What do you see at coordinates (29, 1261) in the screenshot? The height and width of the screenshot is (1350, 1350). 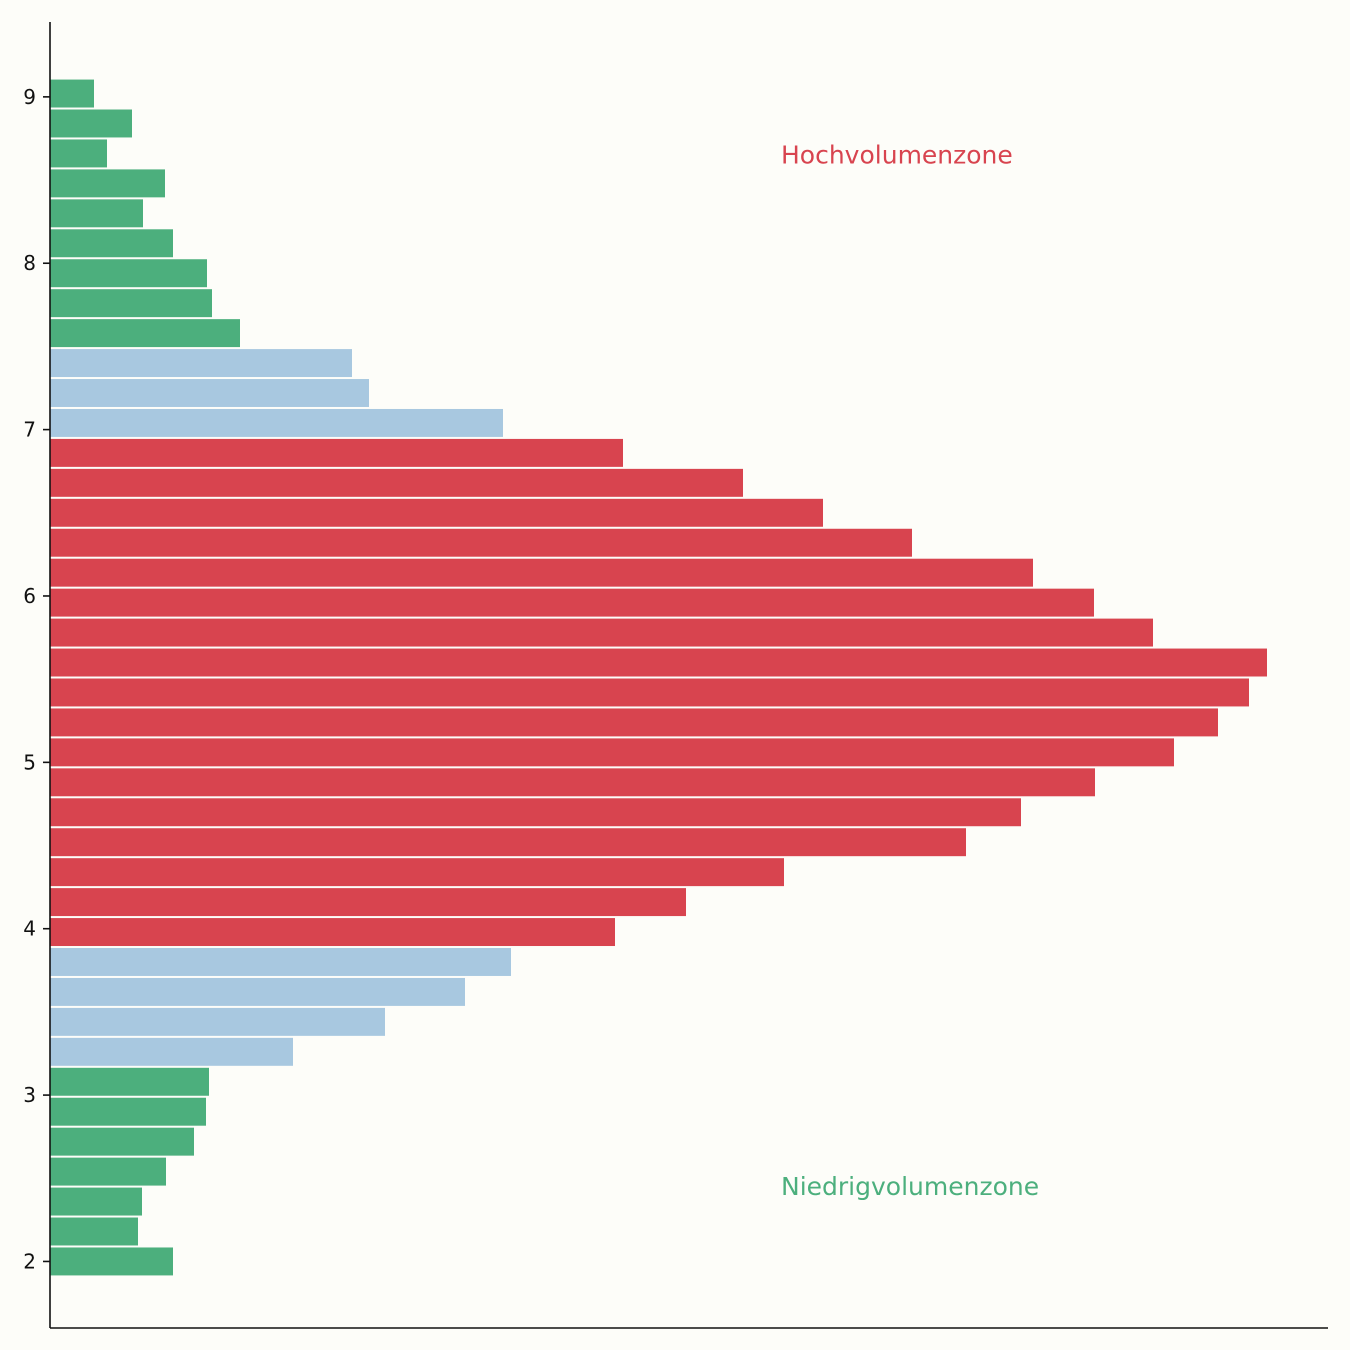 I see `y-tick-label-2: 2` at bounding box center [29, 1261].